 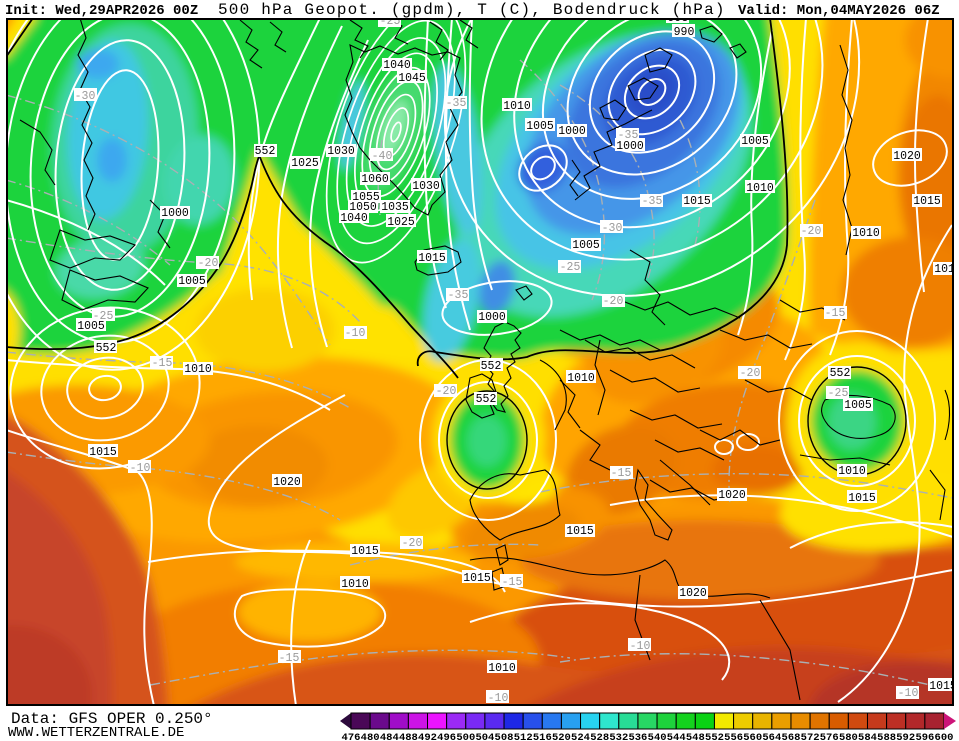 I want to click on svg-text: 572, so click(x=810, y=736).